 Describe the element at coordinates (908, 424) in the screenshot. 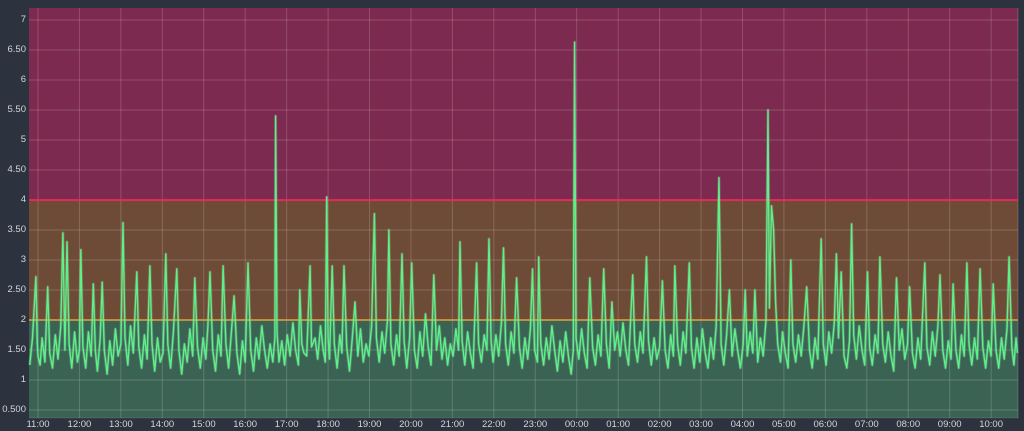

I see `x-axis-tick-label: 08:00` at that location.